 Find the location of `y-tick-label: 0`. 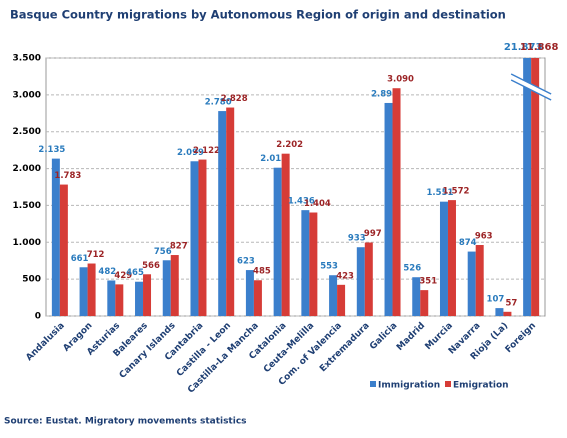

y-tick-label: 0 is located at coordinates (38, 317).